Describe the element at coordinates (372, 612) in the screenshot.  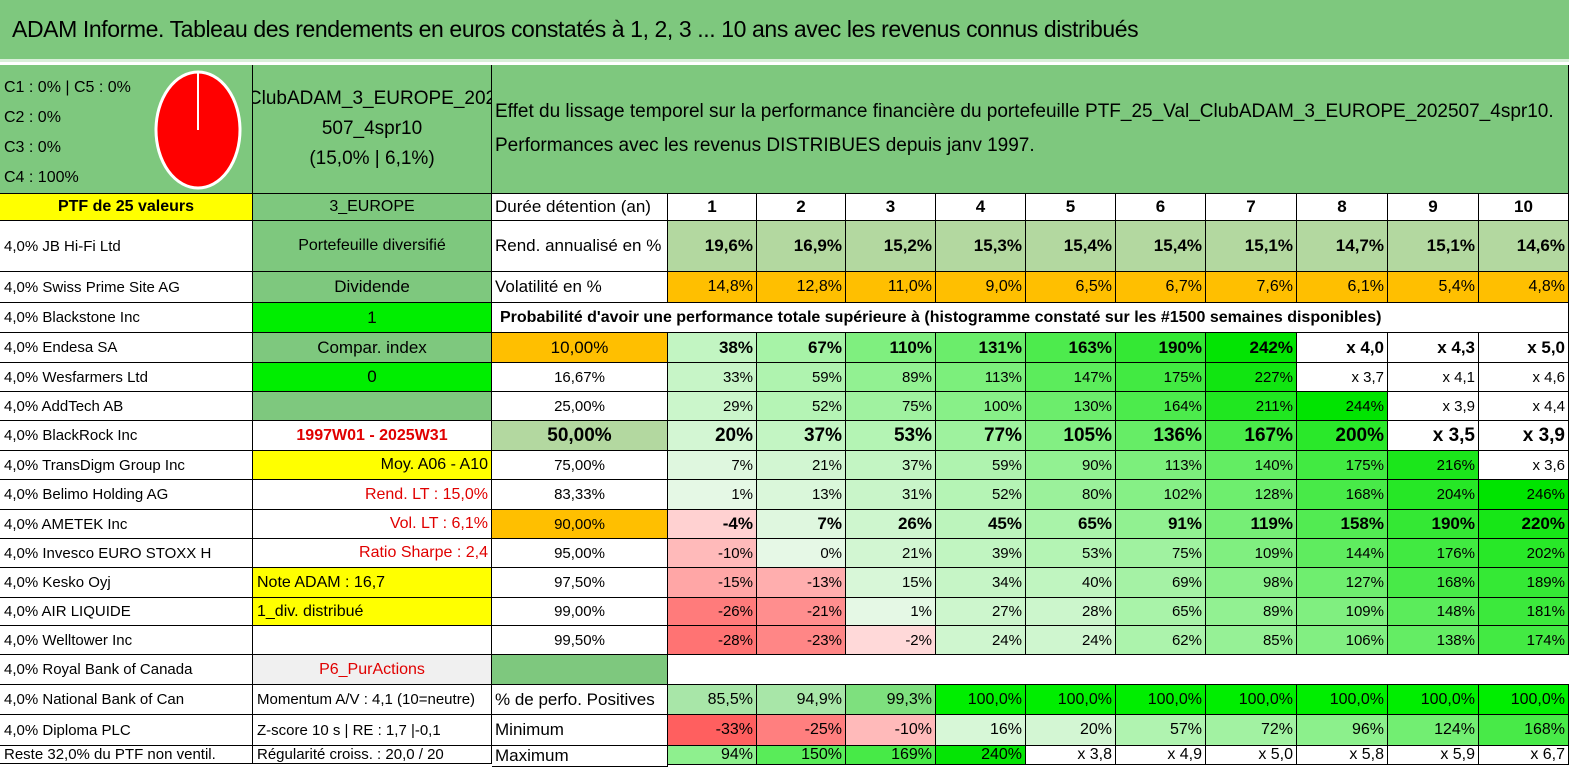
I see `info-cell: 1_div. distribué` at that location.